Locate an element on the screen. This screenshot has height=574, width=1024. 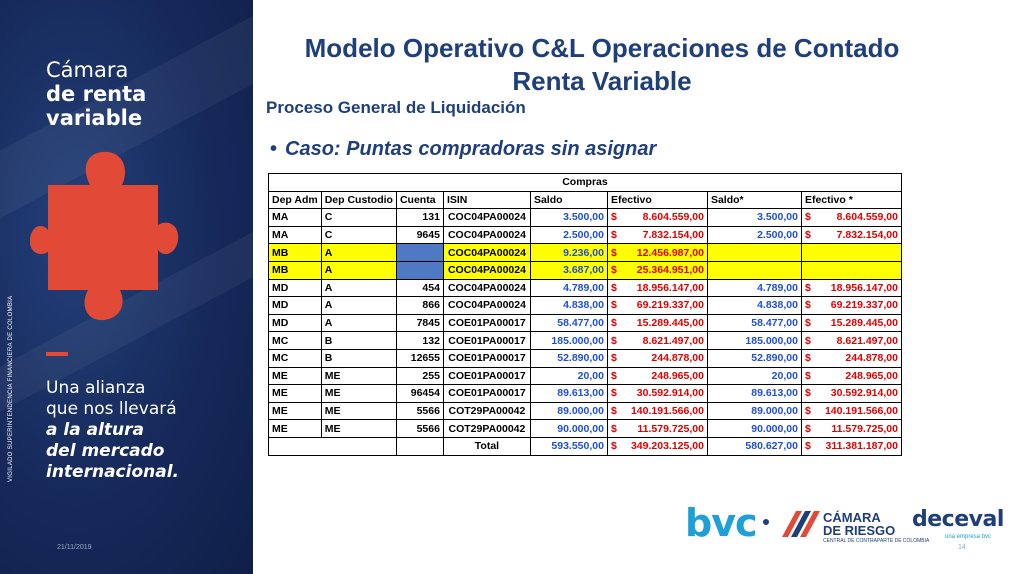
dep-adm-cell: MC is located at coordinates (295, 358).